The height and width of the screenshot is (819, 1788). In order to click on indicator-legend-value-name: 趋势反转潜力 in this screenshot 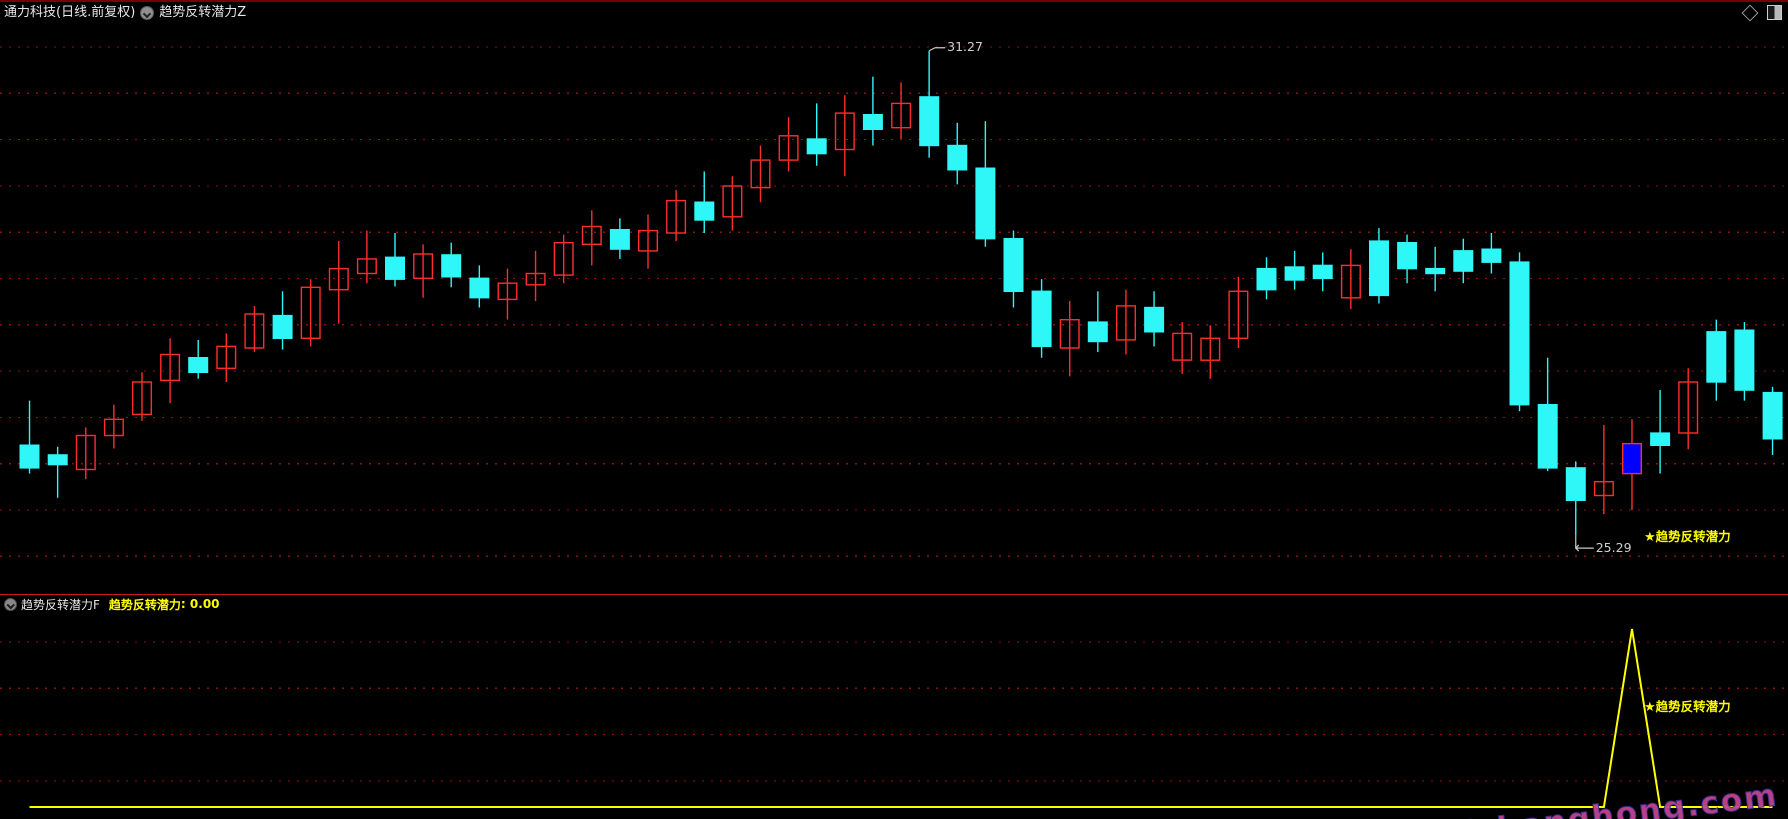, I will do `click(144, 604)`.